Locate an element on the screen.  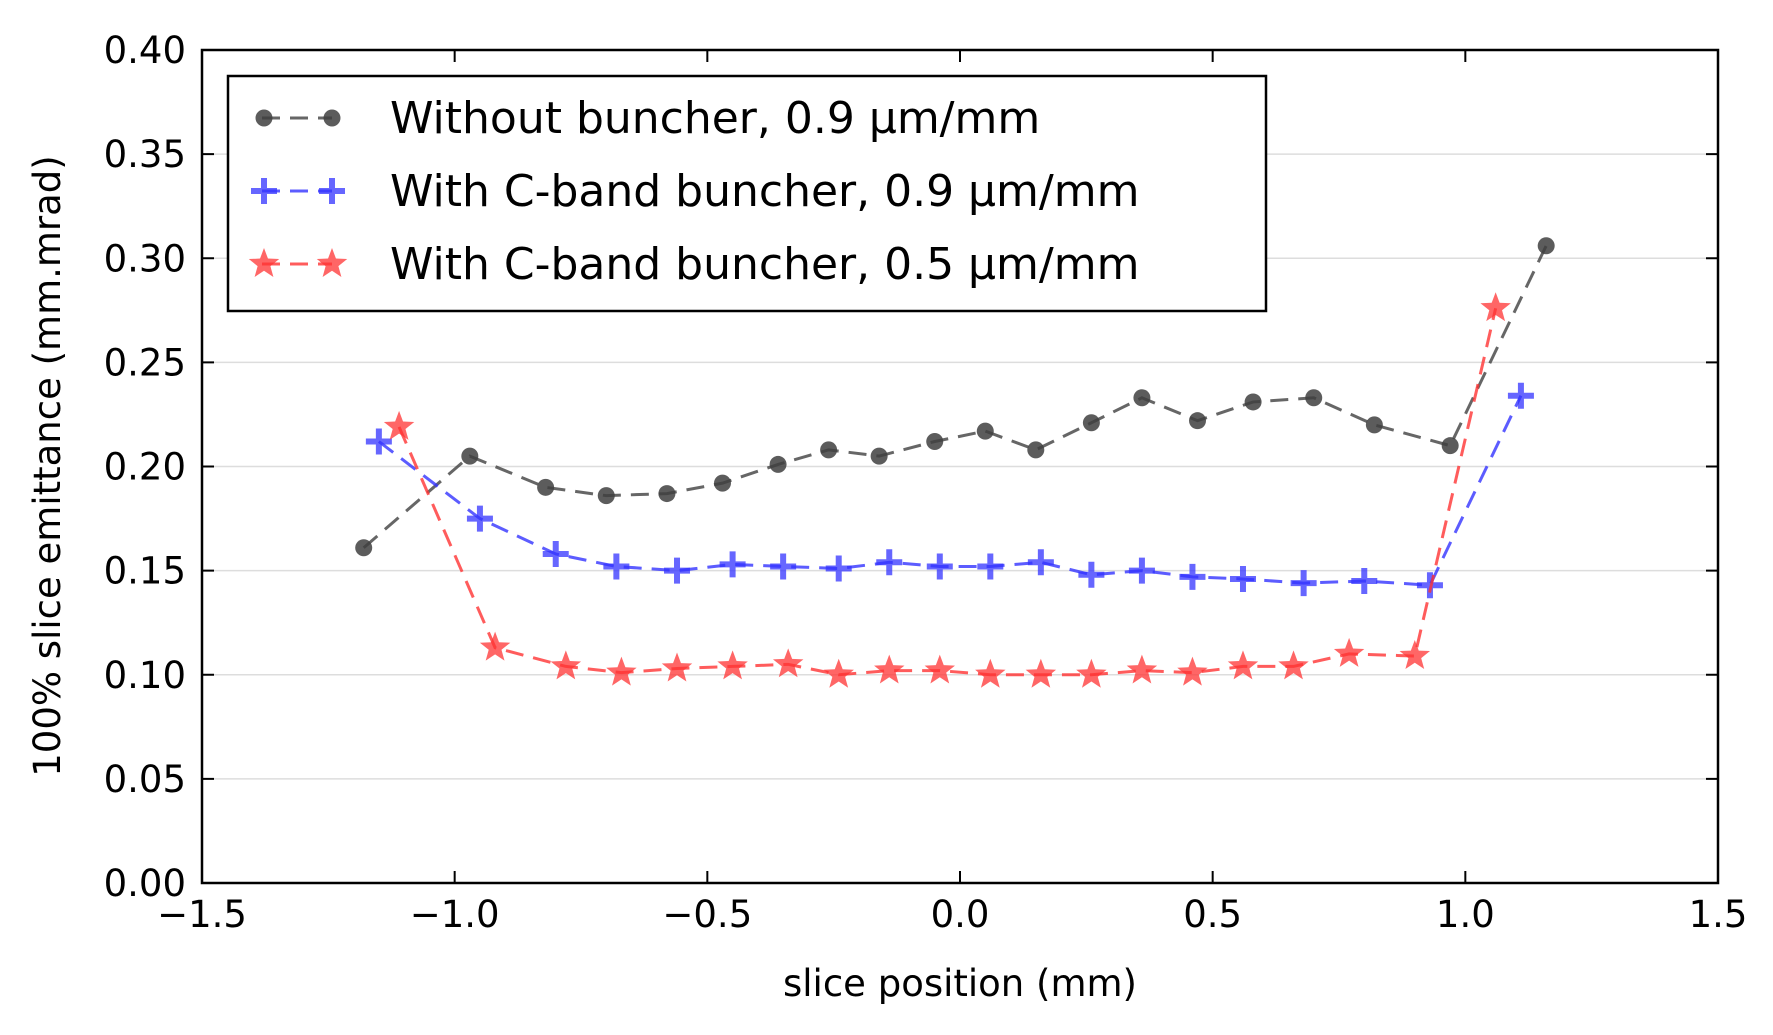
x-tick-label: −1.0 is located at coordinates (455, 914).